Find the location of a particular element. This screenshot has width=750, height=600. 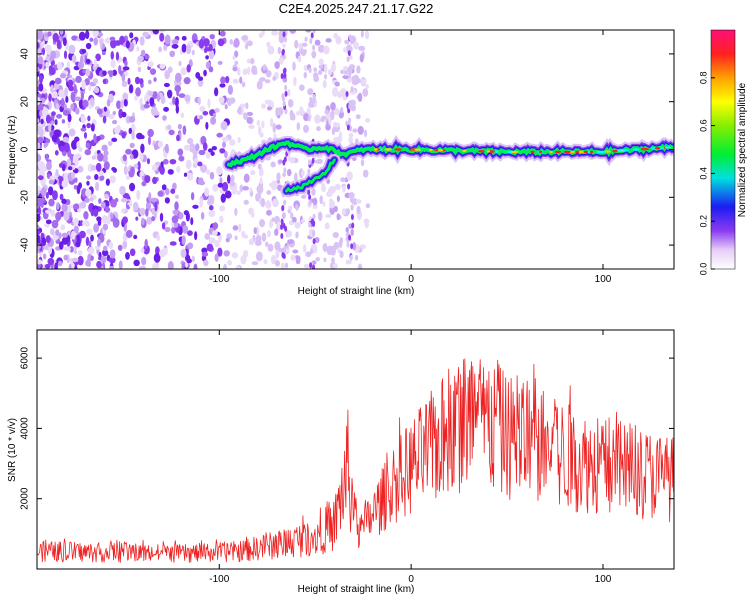

ridge-hotspot is located at coordinates (492, 151).